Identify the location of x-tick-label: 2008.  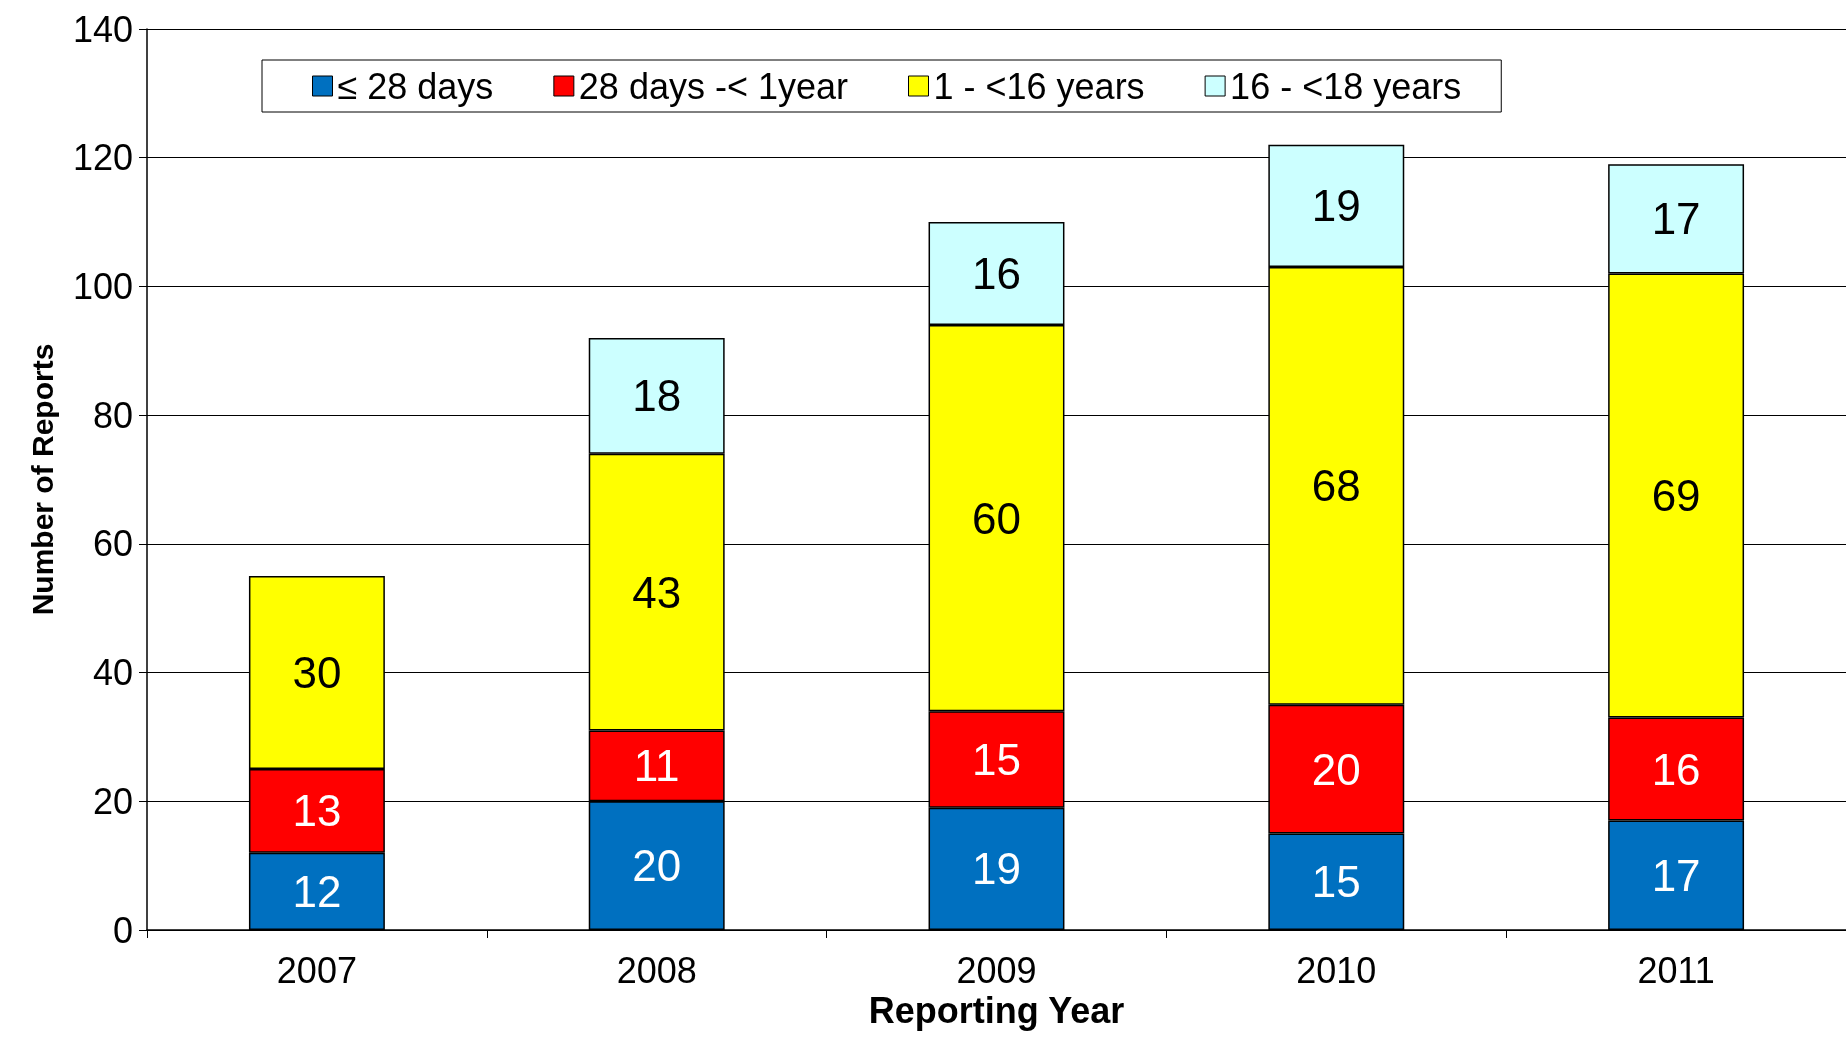
(656, 970).